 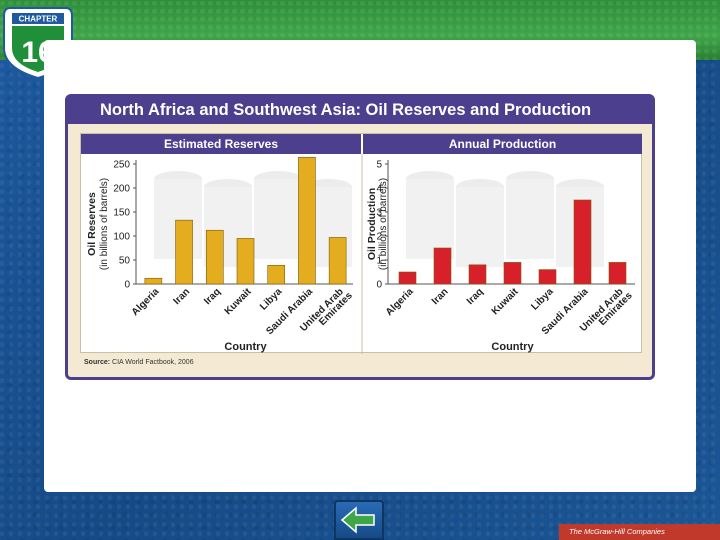 I want to click on y-tick-label: 100, so click(x=121, y=237).